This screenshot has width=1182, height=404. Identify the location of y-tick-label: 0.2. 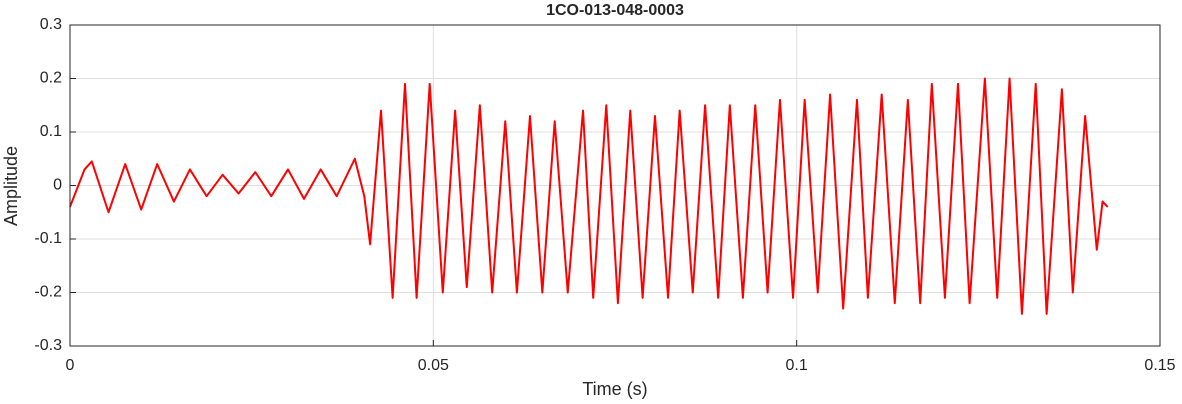
(51, 78).